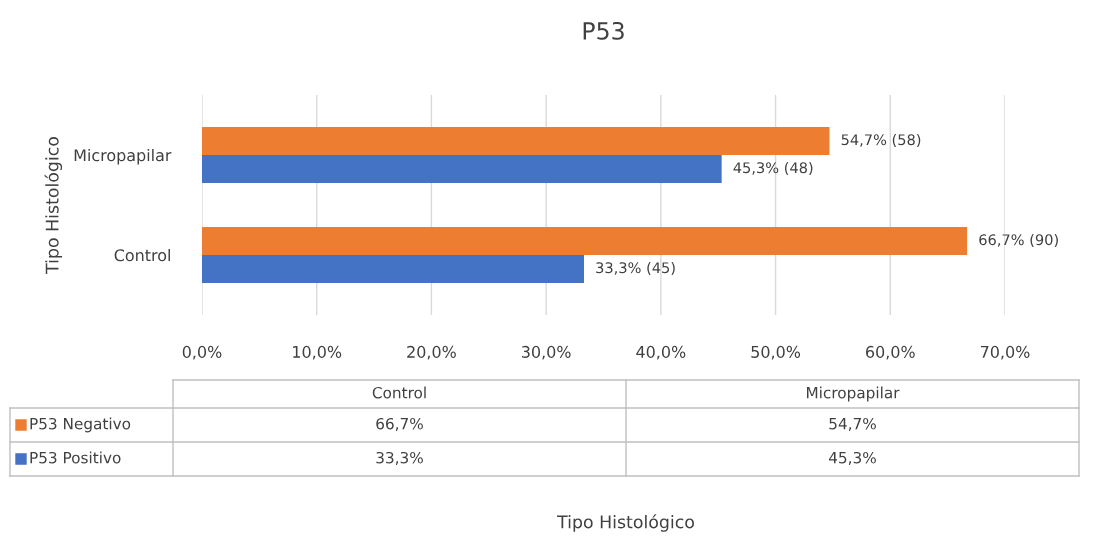 This screenshot has height=537, width=1102. What do you see at coordinates (890, 352) in the screenshot?
I see `x-tick-label: 60,0%` at bounding box center [890, 352].